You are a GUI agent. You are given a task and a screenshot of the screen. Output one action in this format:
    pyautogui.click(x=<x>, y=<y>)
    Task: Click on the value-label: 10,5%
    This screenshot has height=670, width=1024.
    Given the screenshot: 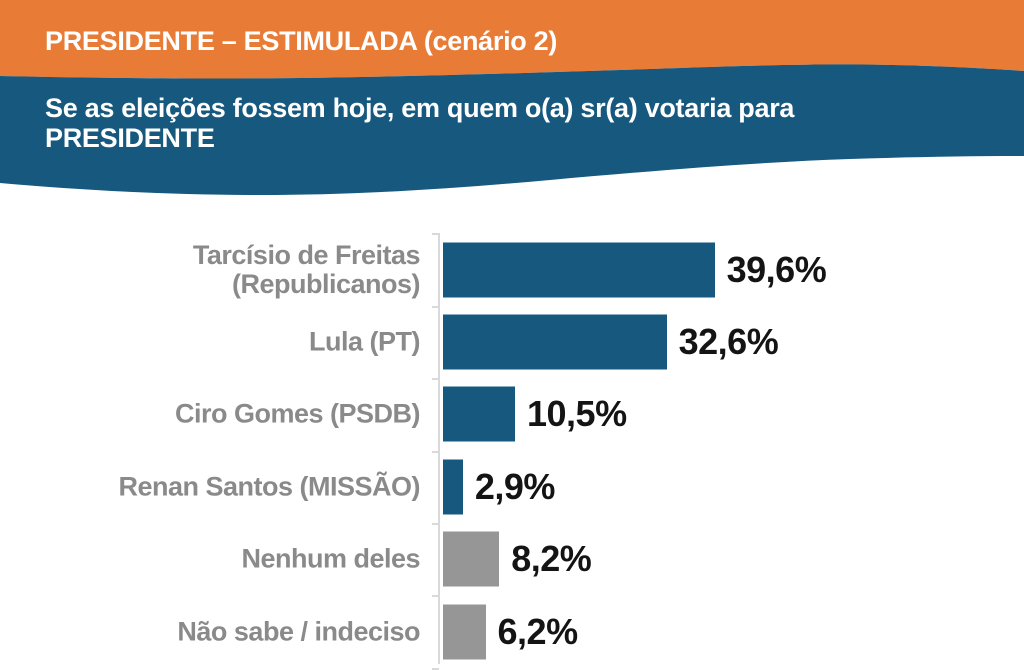 What is the action you would take?
    pyautogui.click(x=577, y=414)
    